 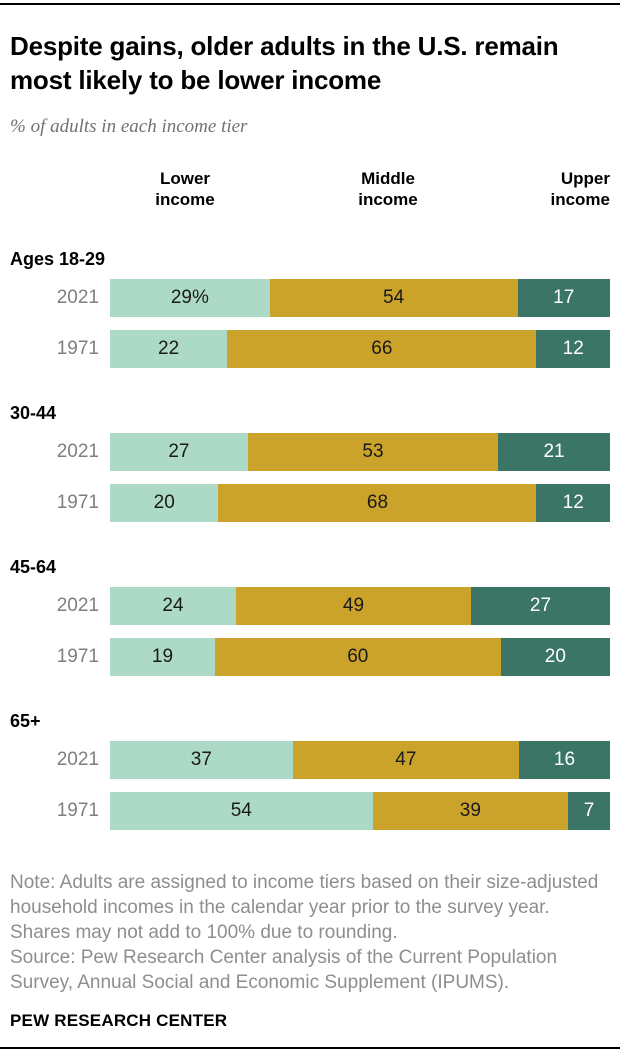 What do you see at coordinates (470, 811) in the screenshot?
I see `bar-segment-middle-income: 39` at bounding box center [470, 811].